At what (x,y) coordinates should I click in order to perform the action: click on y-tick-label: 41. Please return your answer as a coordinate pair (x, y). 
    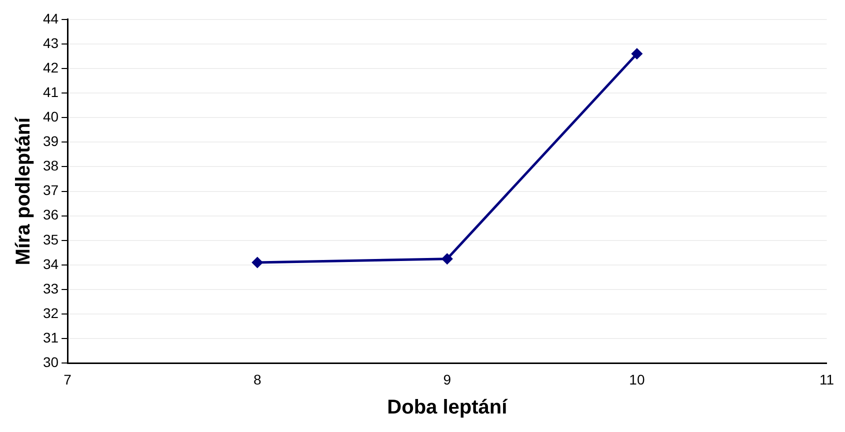
    Looking at the image, I should click on (50, 92).